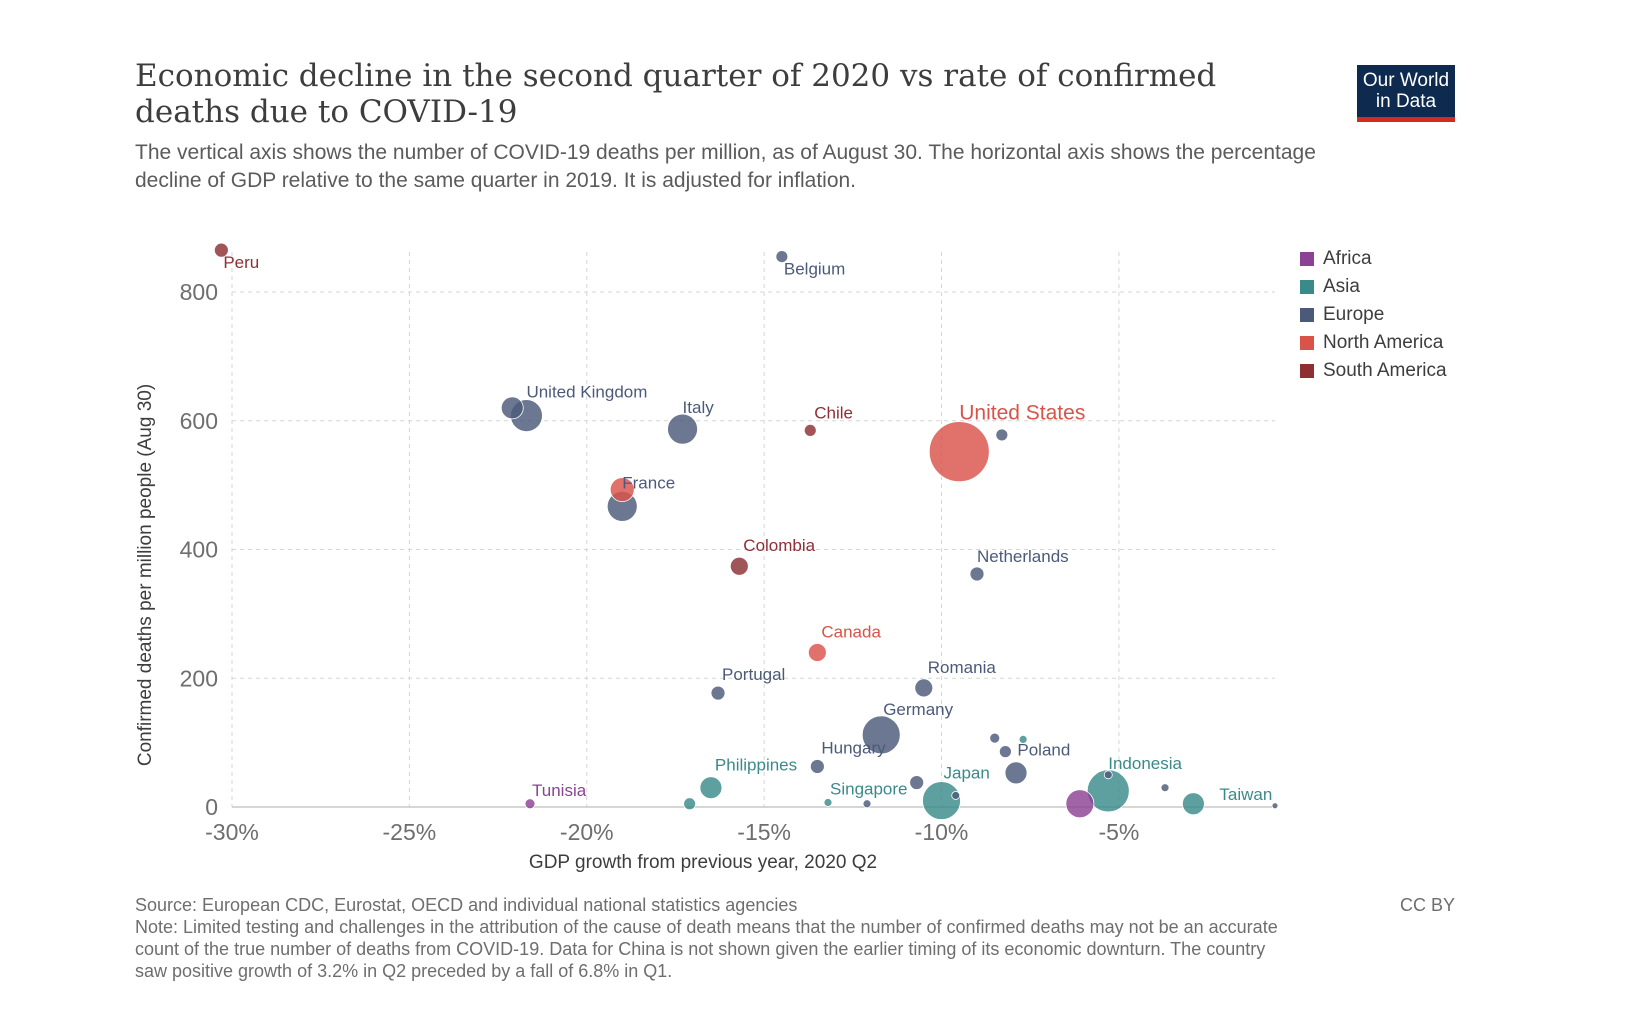 This screenshot has height=1012, width=1650. I want to click on legend-item-south-america: South America, so click(1373, 371).